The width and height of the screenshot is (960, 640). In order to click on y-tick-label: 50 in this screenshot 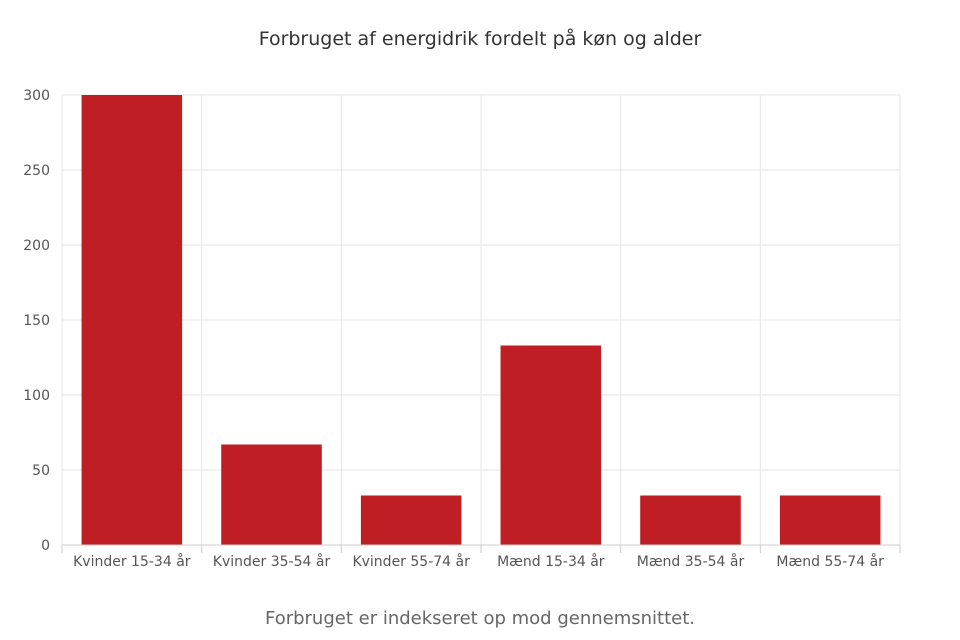, I will do `click(41, 471)`.